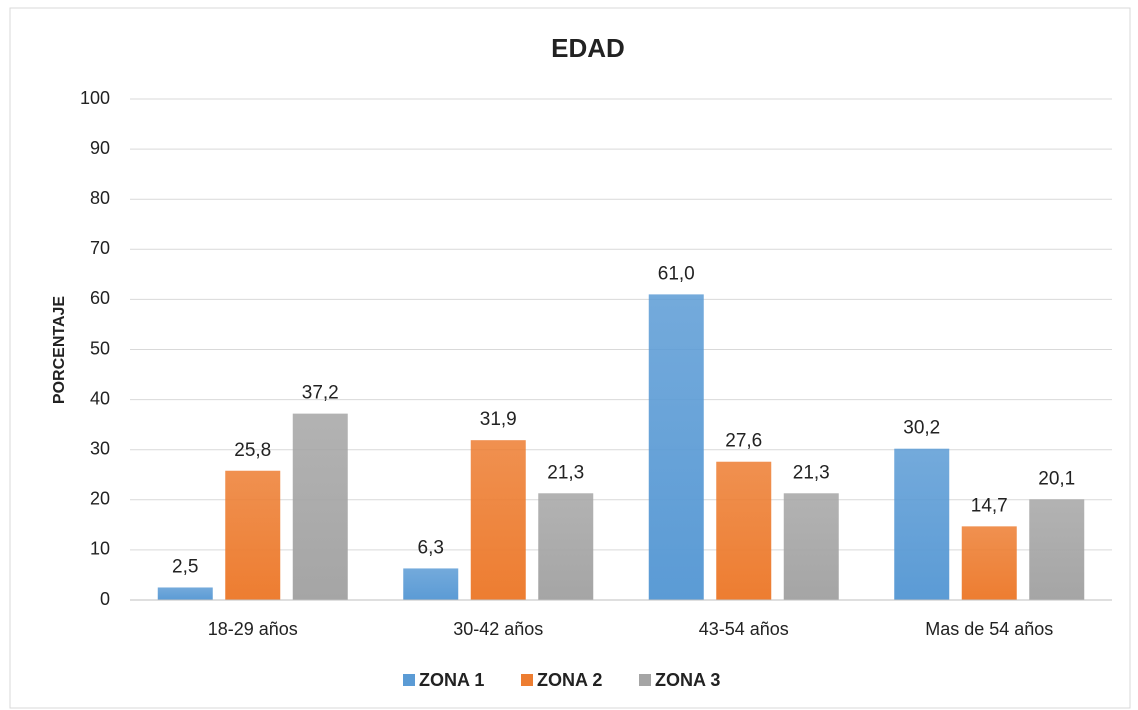 This screenshot has width=1138, height=710. What do you see at coordinates (676, 273) in the screenshot?
I see `data-label: 61,0` at bounding box center [676, 273].